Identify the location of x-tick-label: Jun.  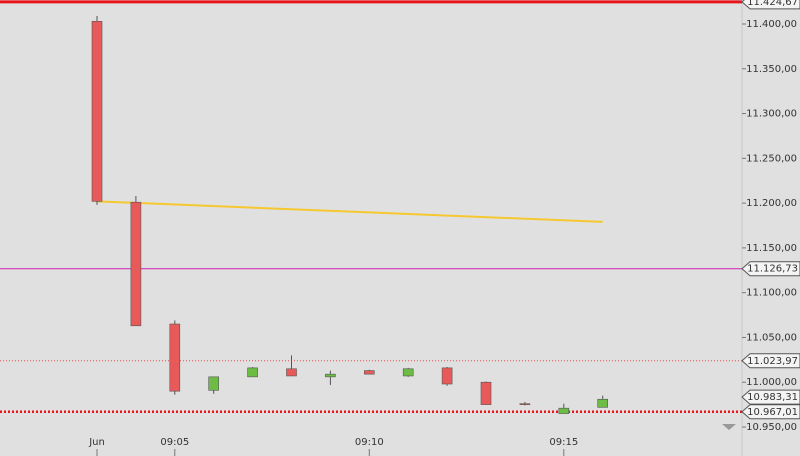
(96, 442).